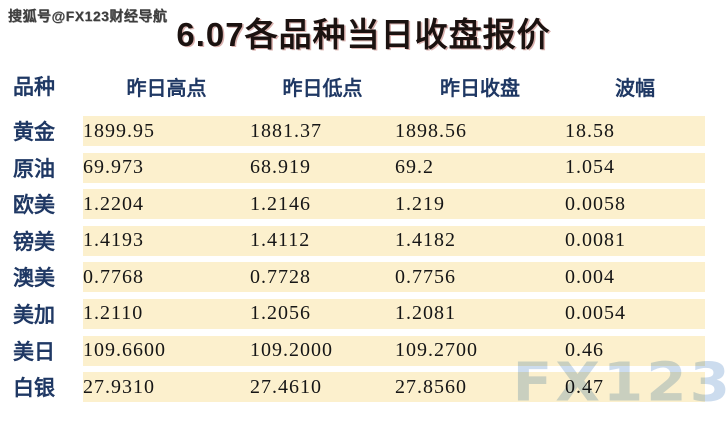  Describe the element at coordinates (480, 88) in the screenshot. I see `header-yesterday-close: 昨日收盘` at that location.